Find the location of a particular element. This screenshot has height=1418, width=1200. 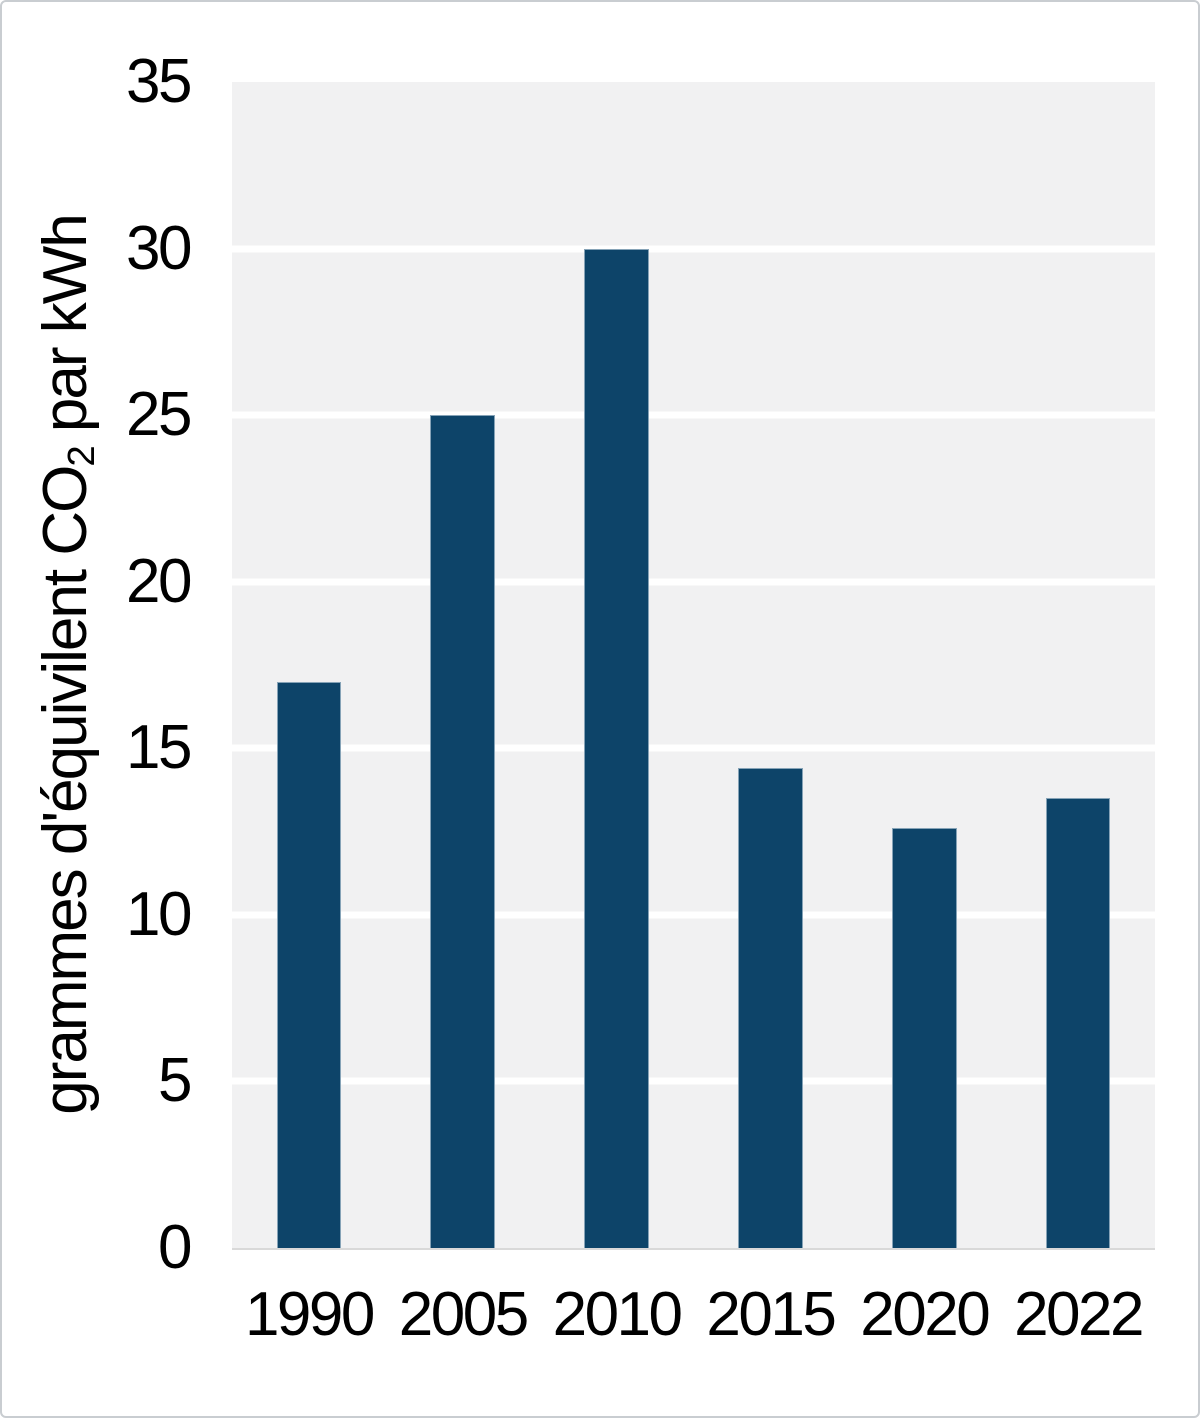

x-axis-line is located at coordinates (693, 1249).